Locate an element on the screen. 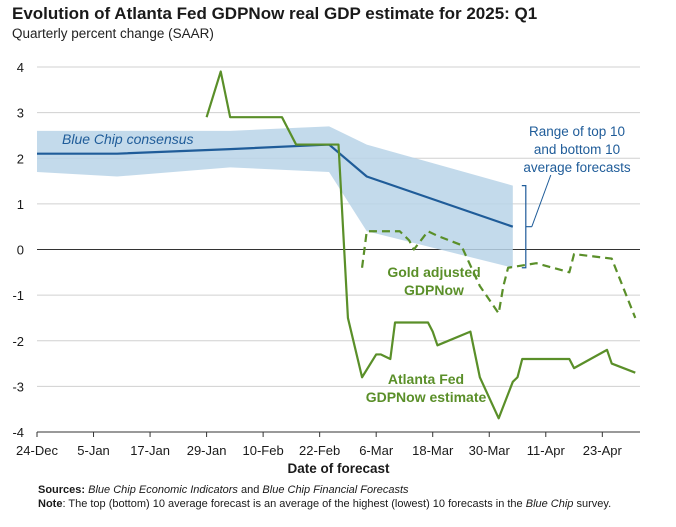  blue-chip-consensus-line is located at coordinates (275, 185).